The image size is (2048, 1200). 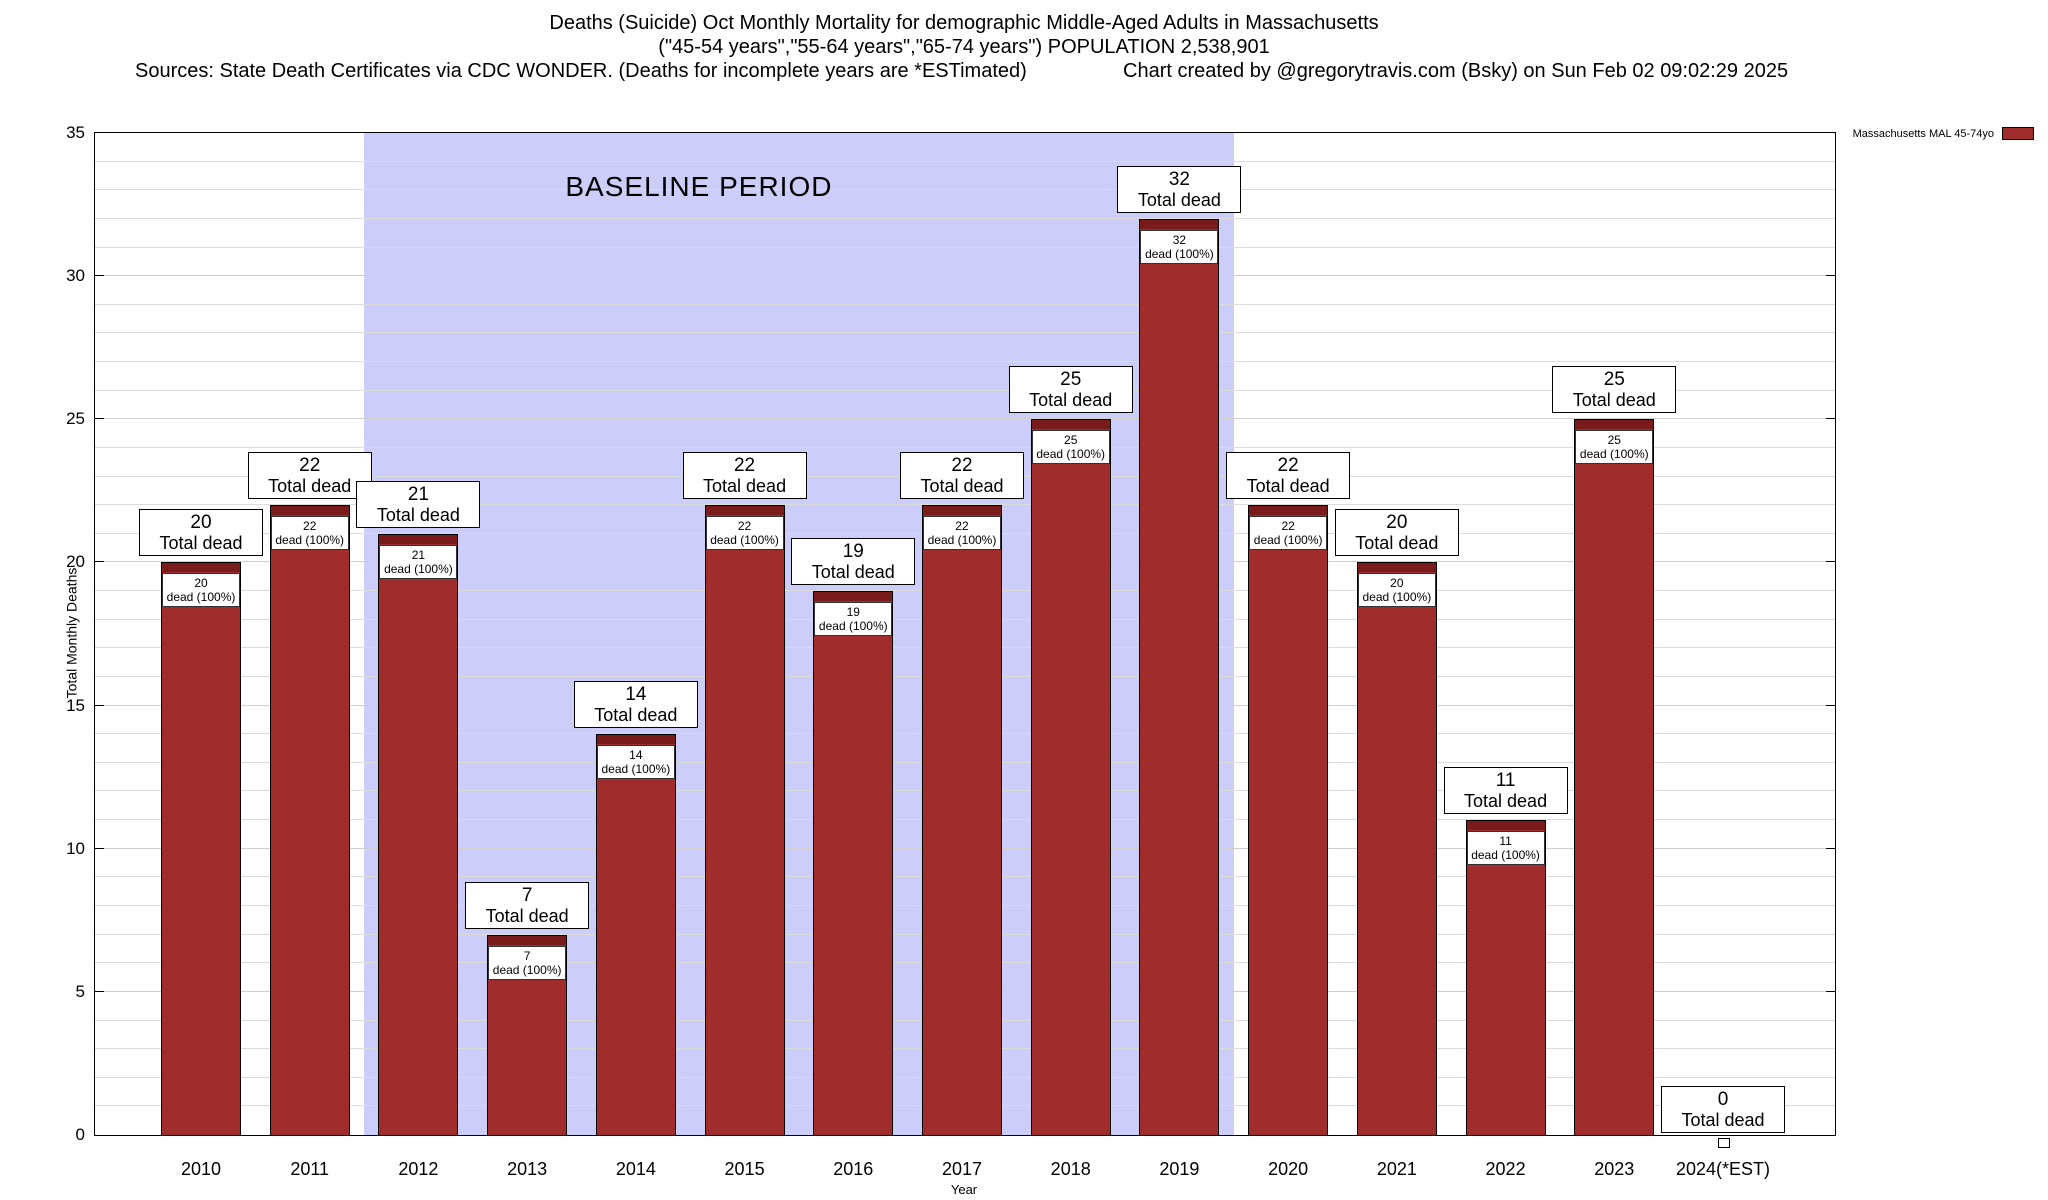 What do you see at coordinates (1179, 676) in the screenshot?
I see `bar-2019: 32 dead (100%)` at bounding box center [1179, 676].